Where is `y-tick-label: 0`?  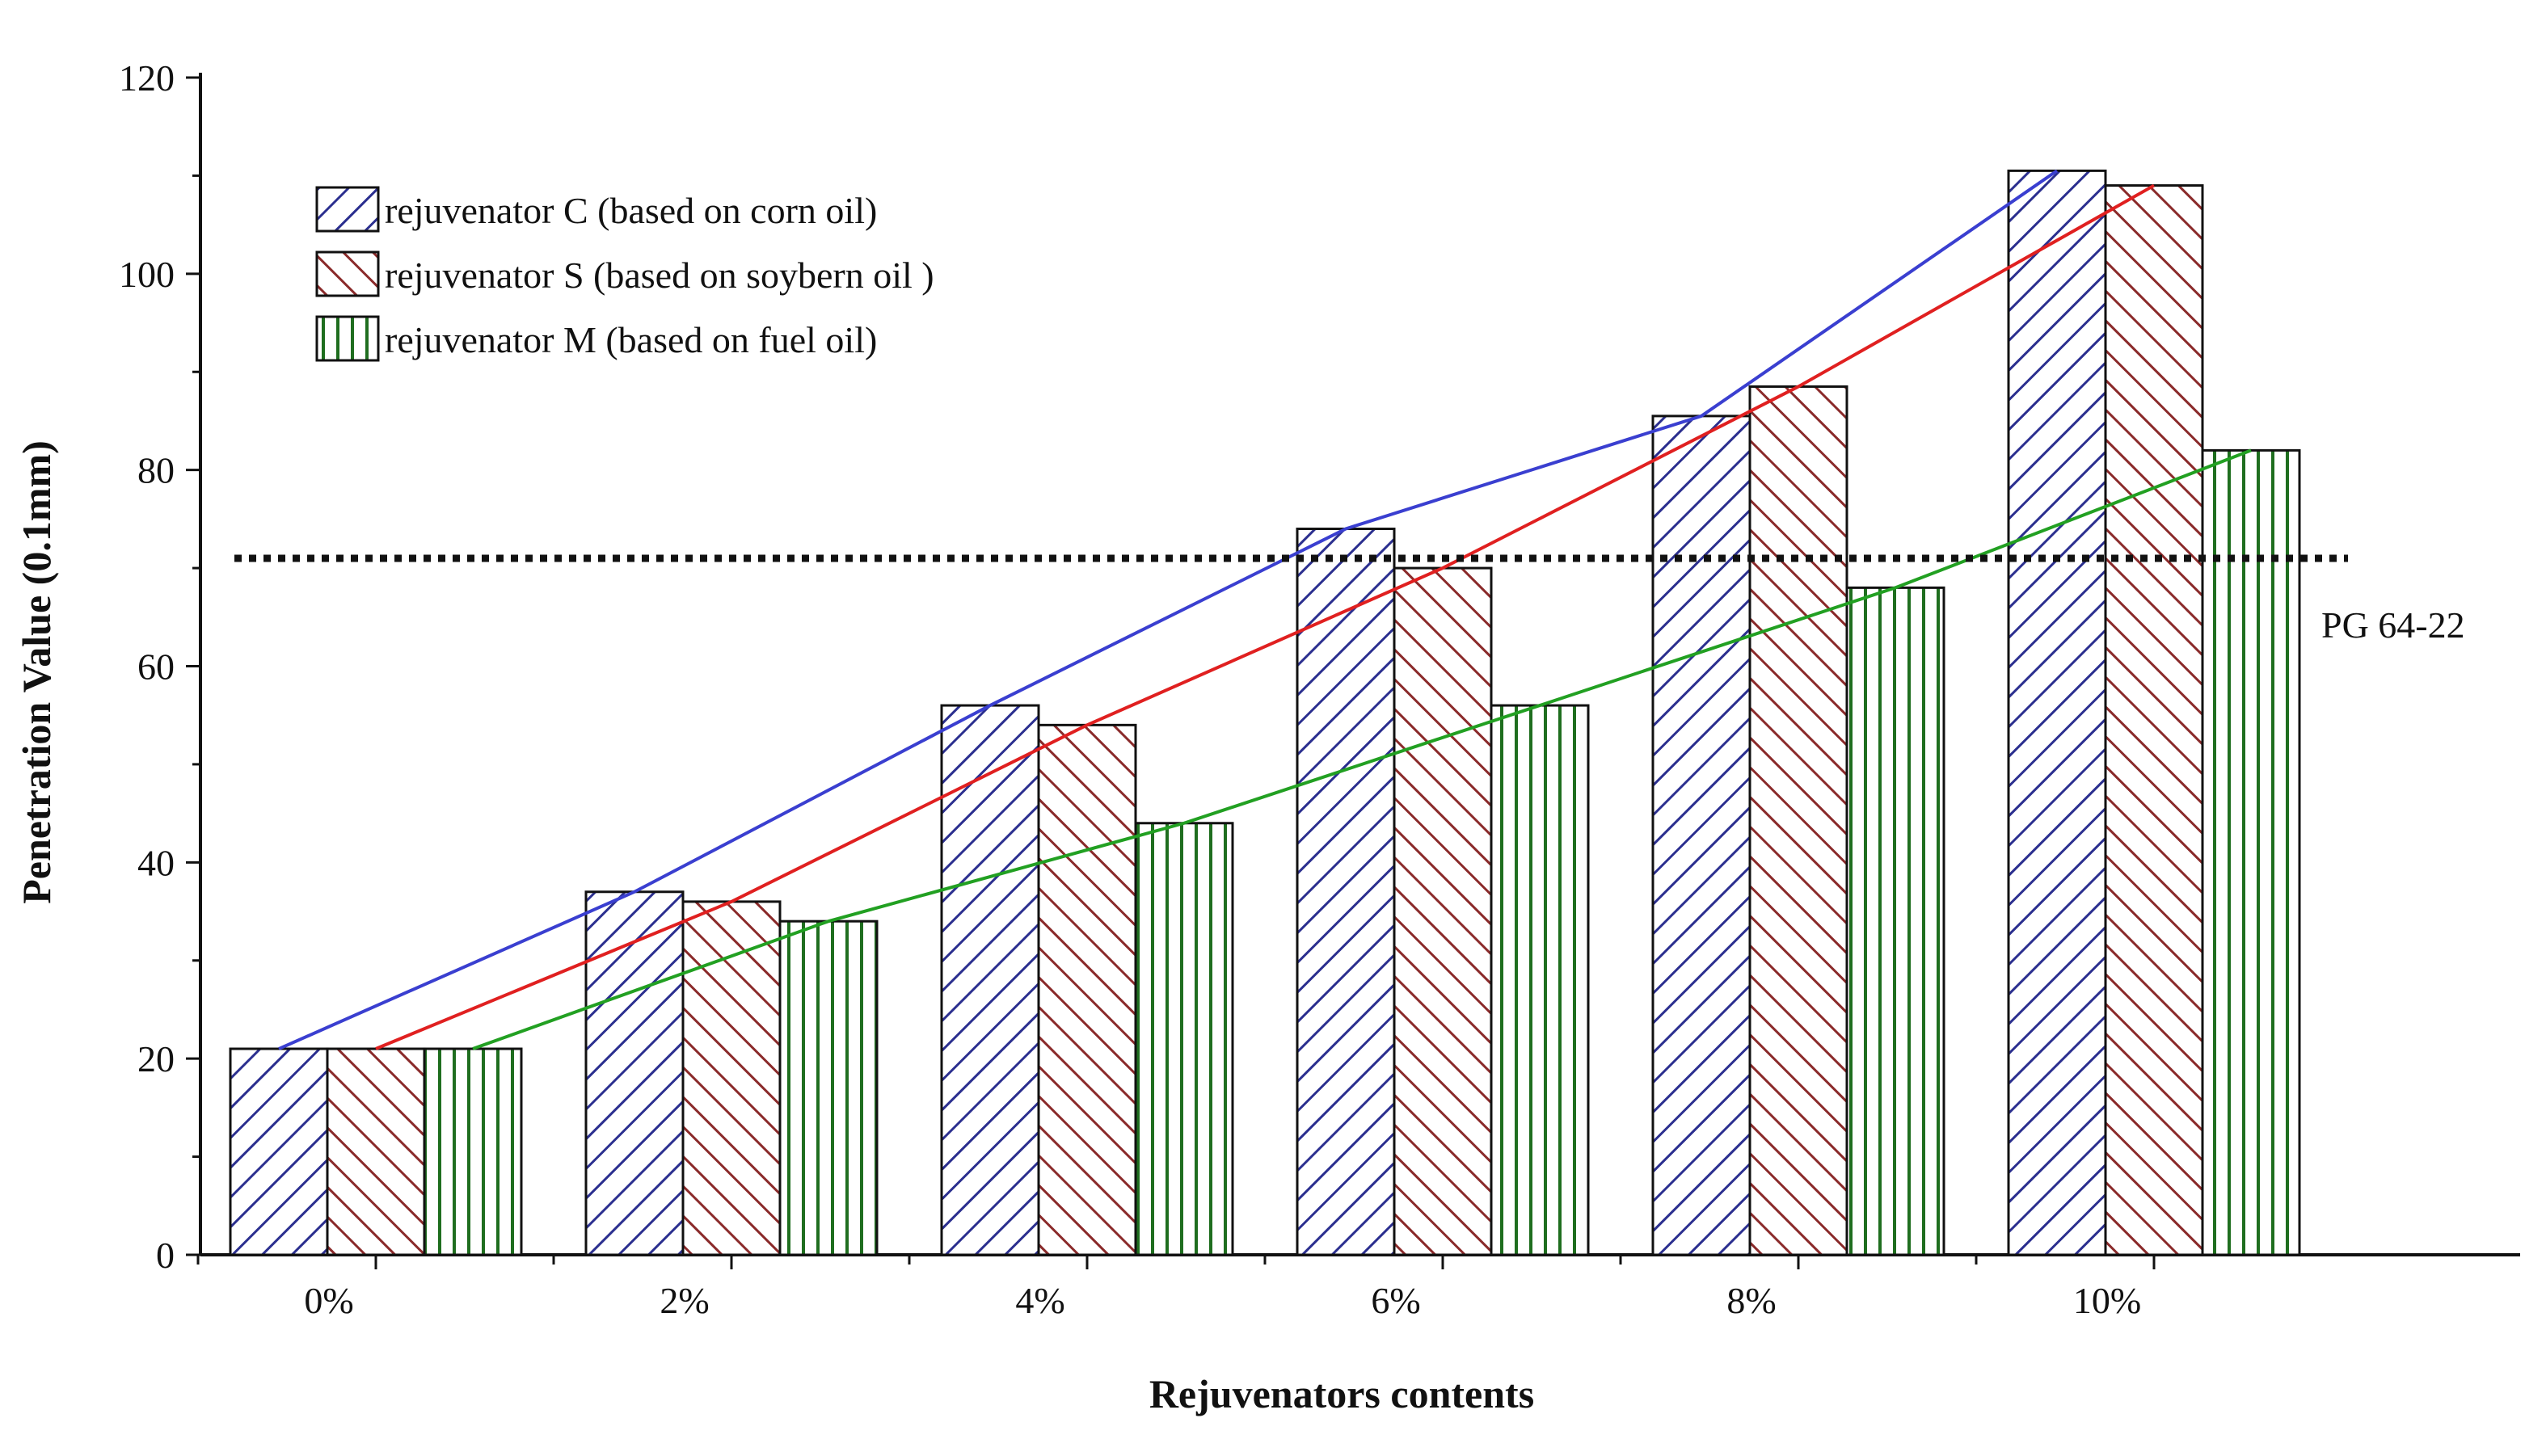 y-tick-label: 0 is located at coordinates (165, 1255).